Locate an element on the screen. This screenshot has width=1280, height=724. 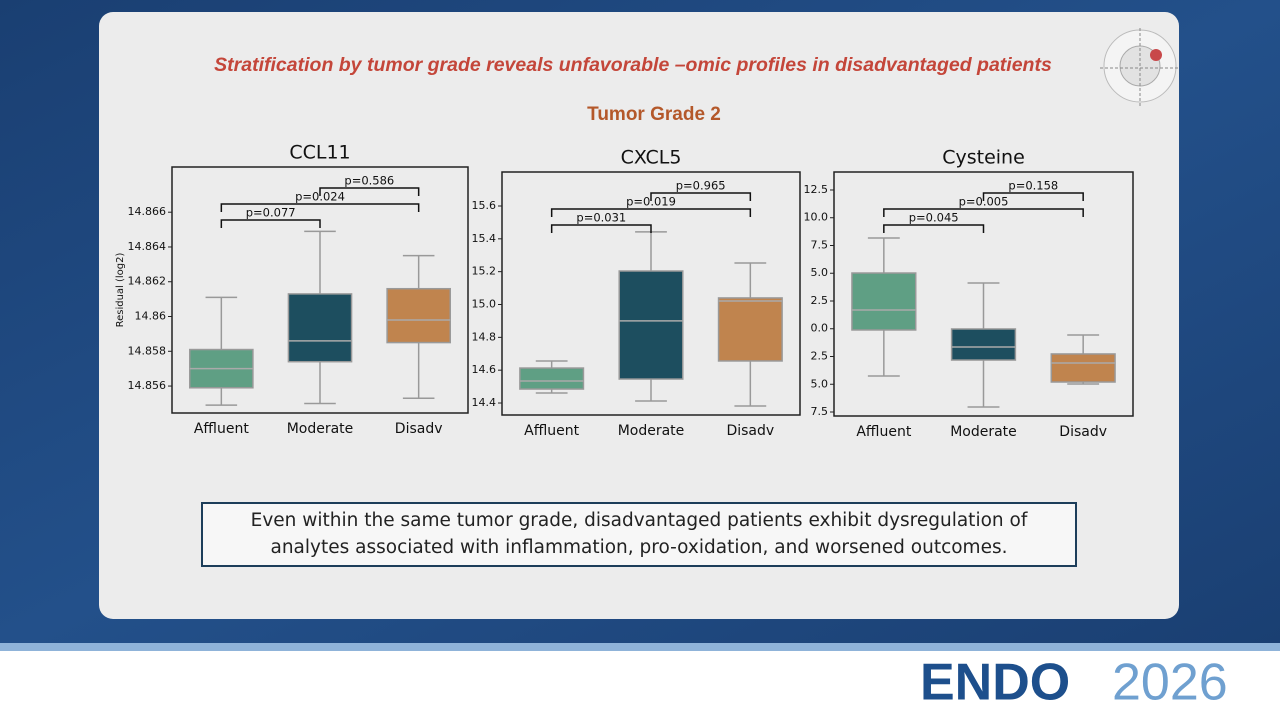
y-tick-label: 14.4 is located at coordinates (484, 402).